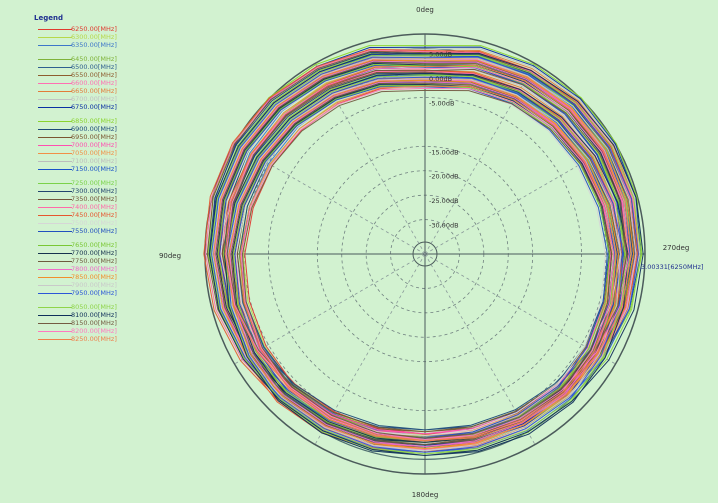  I want to click on legend-item: 7250.00[MHz], so click(99, 183).